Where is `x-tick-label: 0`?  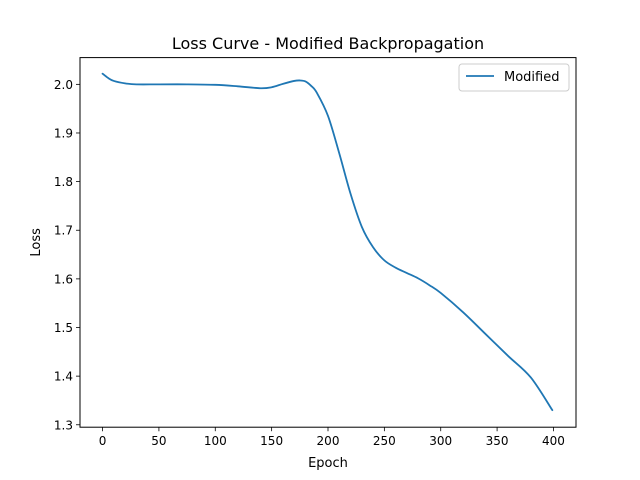
x-tick-label: 0 is located at coordinates (103, 441).